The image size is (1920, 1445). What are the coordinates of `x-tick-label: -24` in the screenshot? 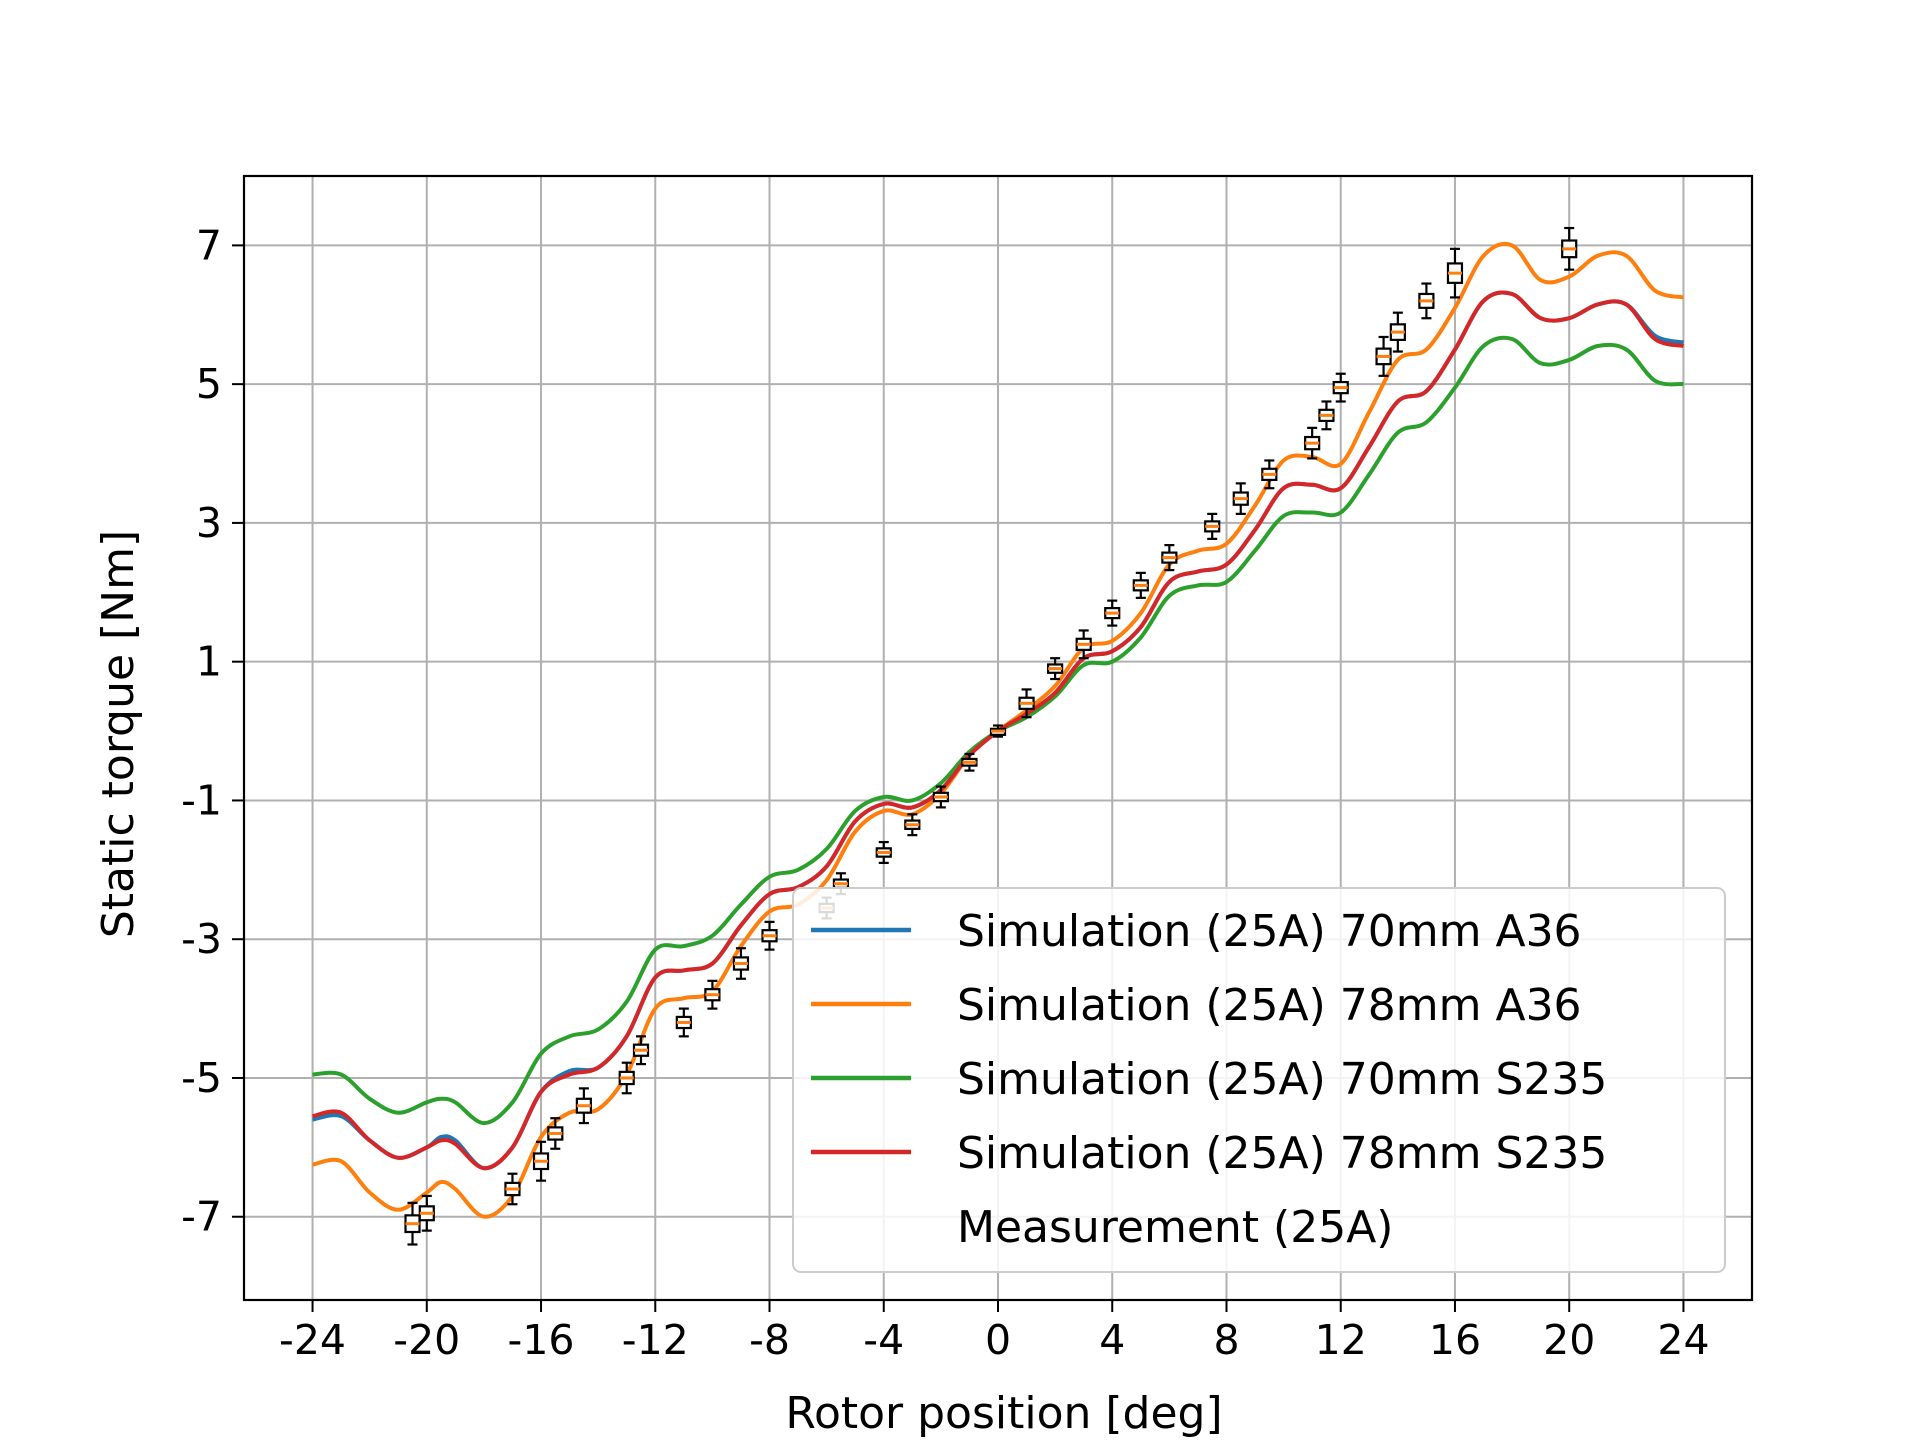 It's located at (312, 1340).